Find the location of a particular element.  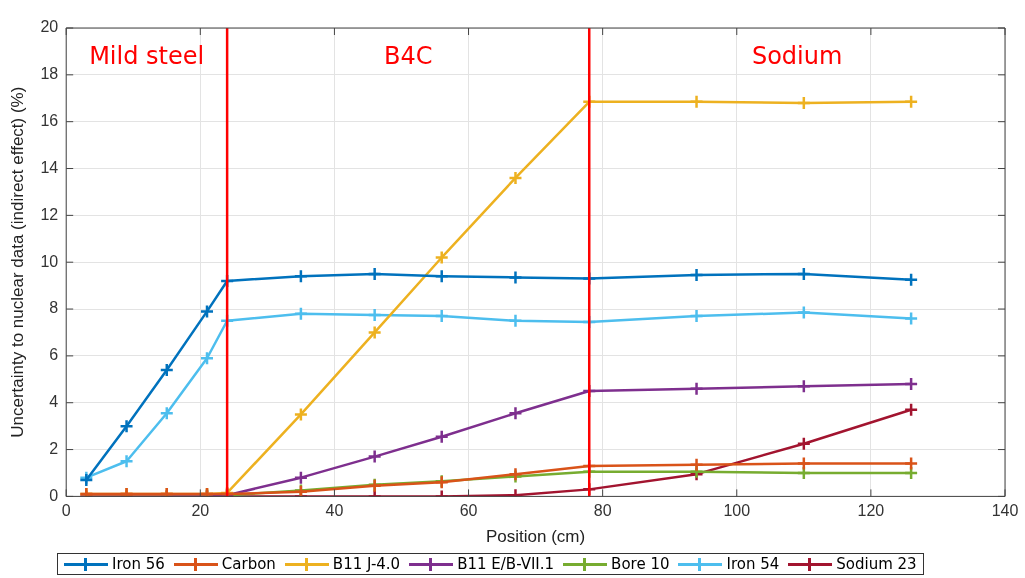

legend-label: Bore 10 is located at coordinates (640, 564).